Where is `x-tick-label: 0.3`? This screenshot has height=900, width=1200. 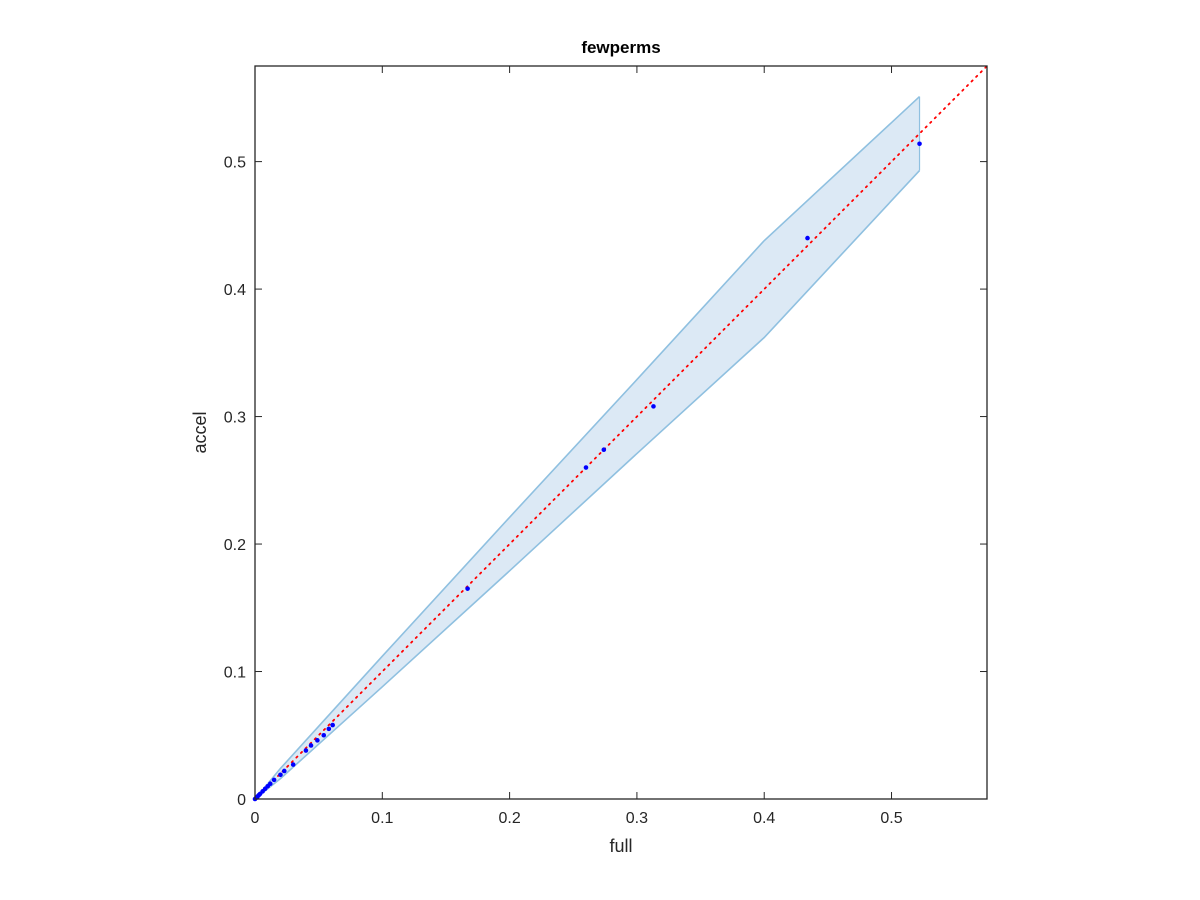
x-tick-label: 0.3 is located at coordinates (637, 818).